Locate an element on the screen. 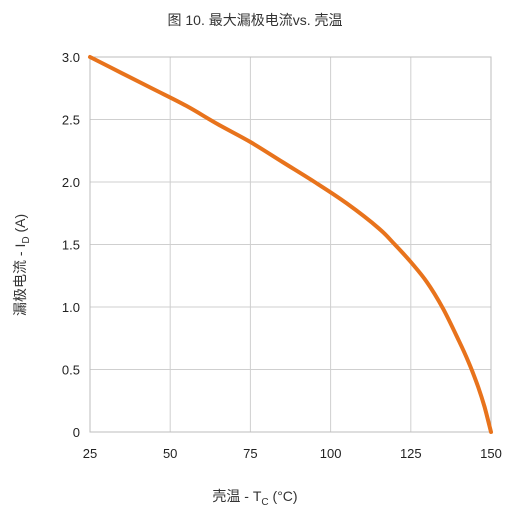 The image size is (510, 509). y-tick-label: 2.5 is located at coordinates (71, 120).